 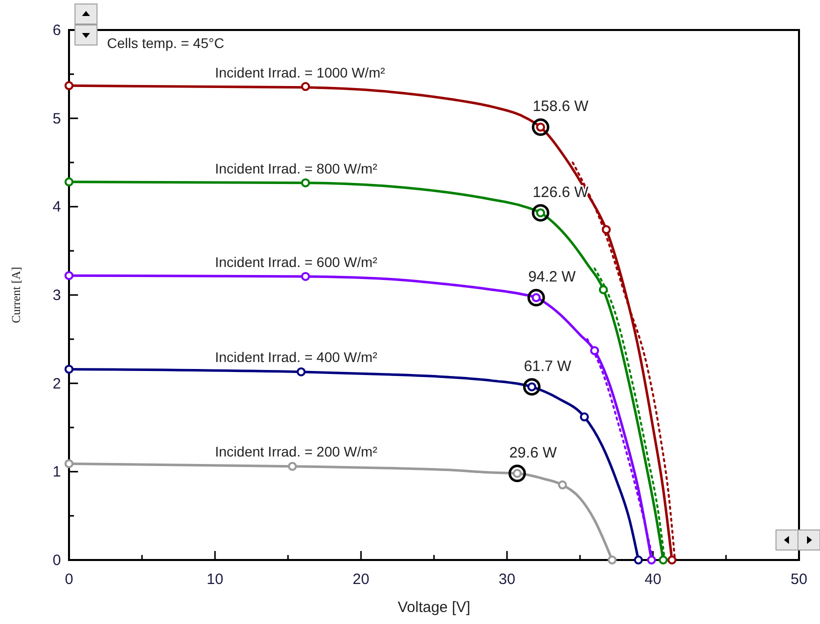 I want to click on y-tick-label: 6, so click(x=56, y=30).